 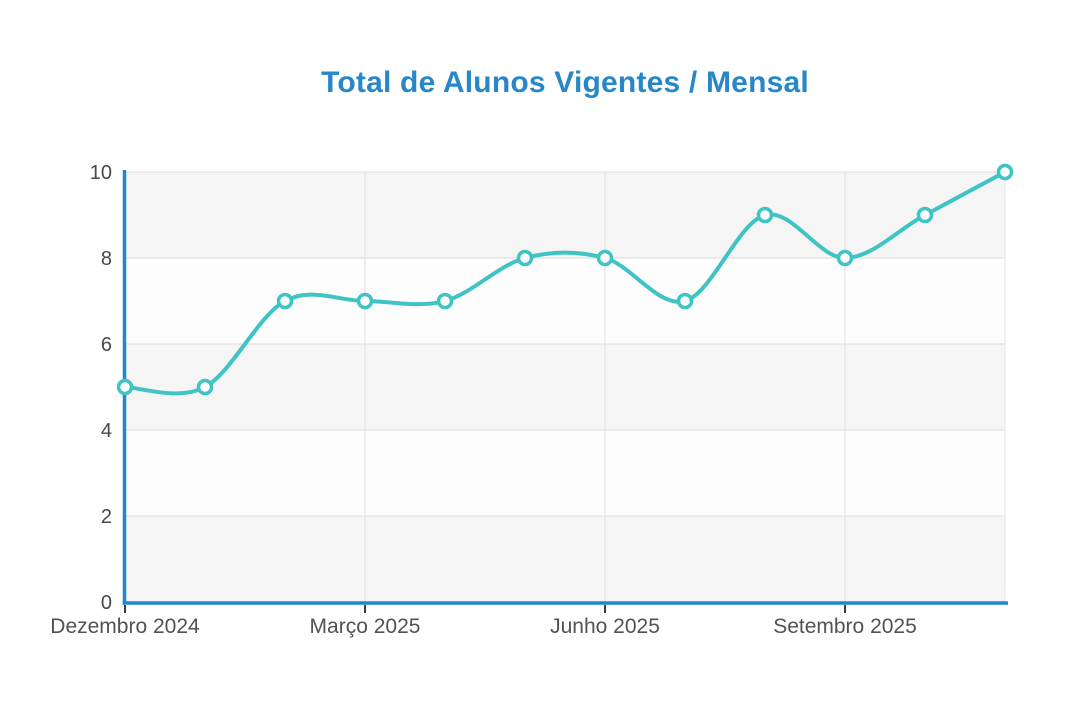 What do you see at coordinates (845, 626) in the screenshot?
I see `x-tick-label: Setembro 2025` at bounding box center [845, 626].